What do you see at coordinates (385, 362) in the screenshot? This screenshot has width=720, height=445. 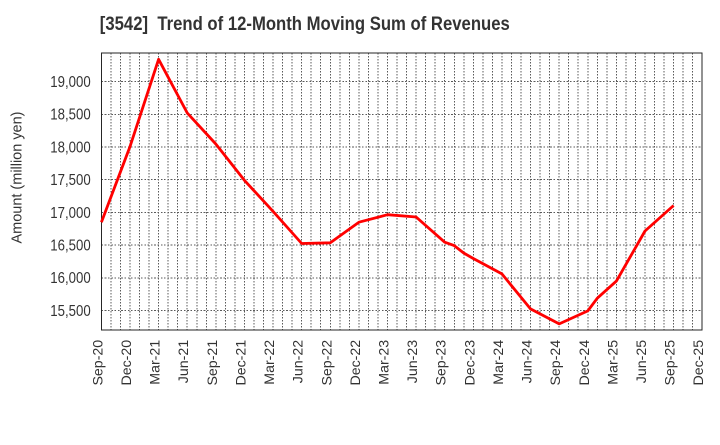 I see `svg-text: Mar-23` at bounding box center [385, 362].